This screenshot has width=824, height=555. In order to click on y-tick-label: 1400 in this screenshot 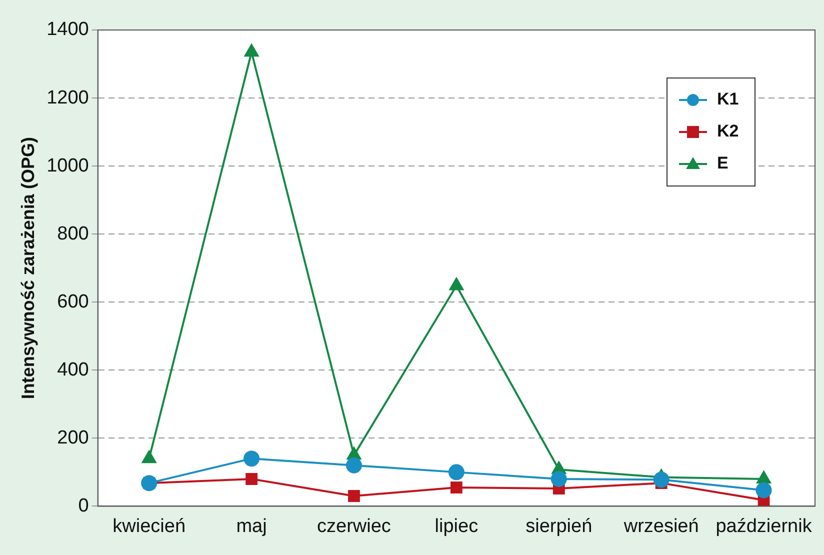, I will do `click(67, 29)`.